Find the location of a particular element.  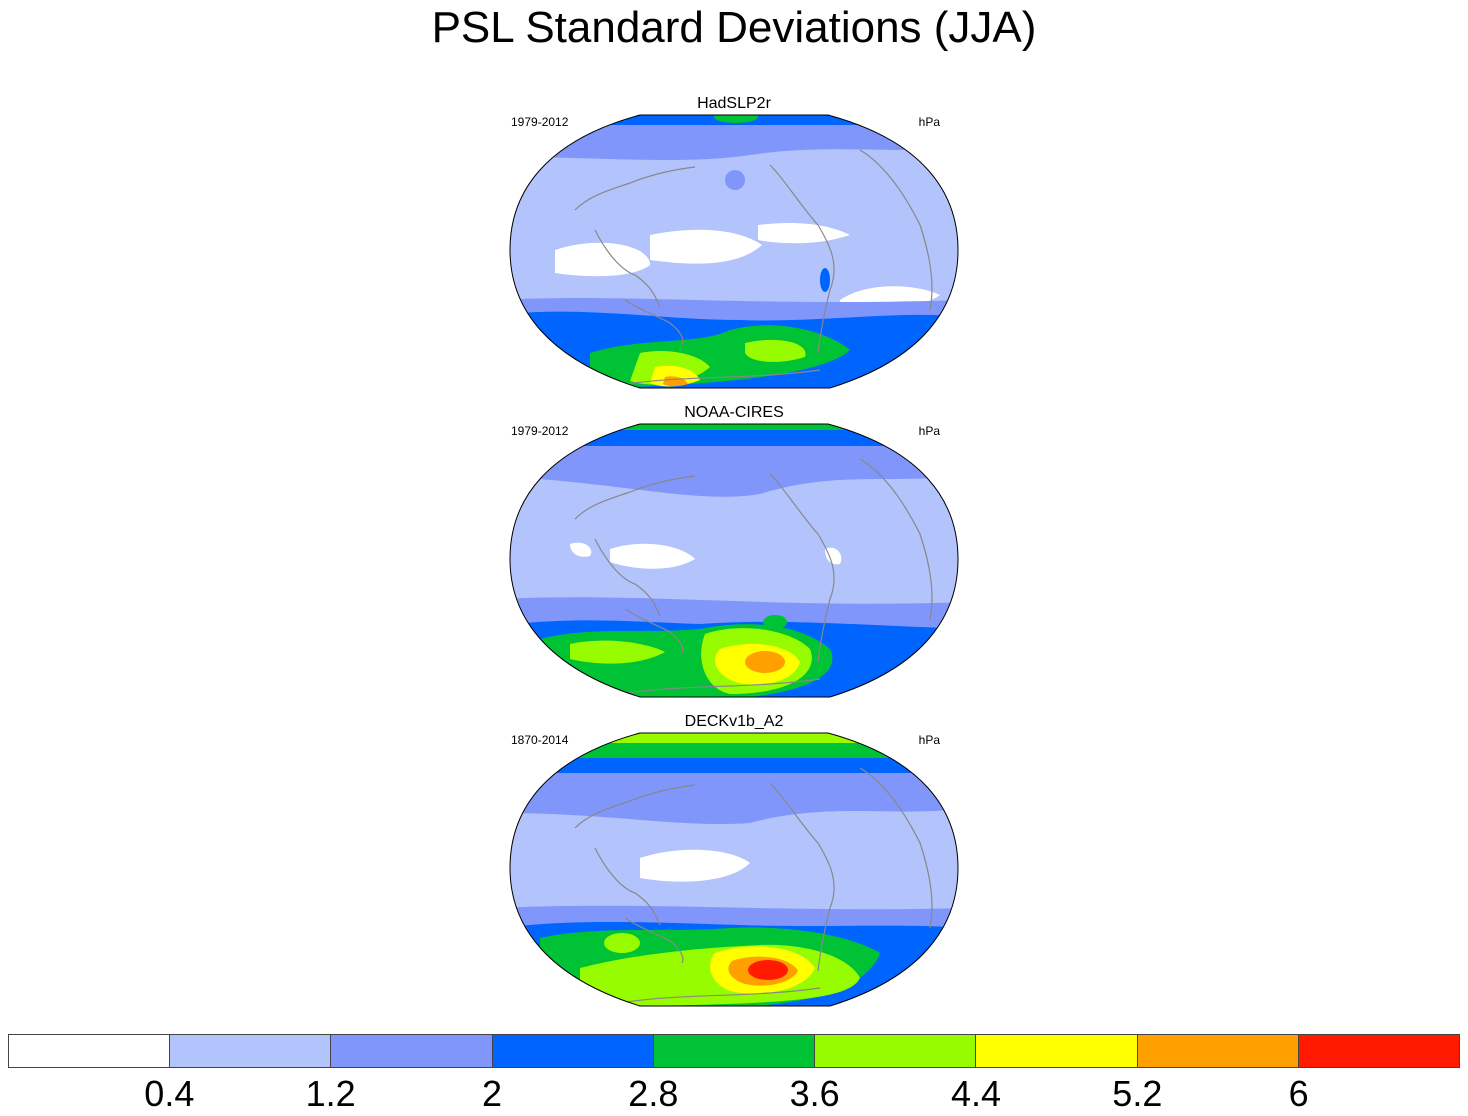

map-panel-noaa-cires: NOAA-CIRES 1979-2012 hPa is located at coordinates (734, 554).